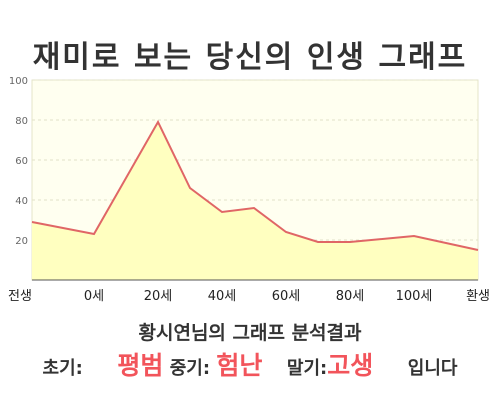 The width and height of the screenshot is (500, 400). I want to click on x-tick-label: 환생, so click(478, 296).